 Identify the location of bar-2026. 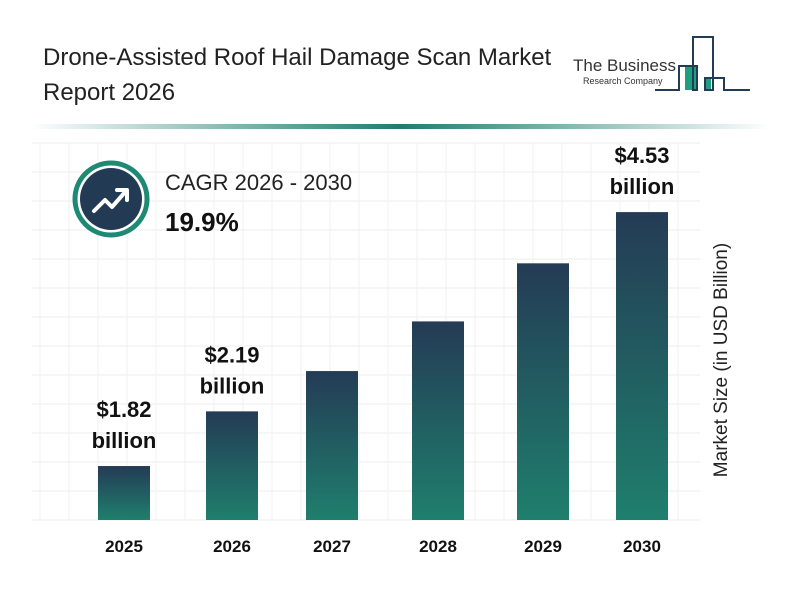
(232, 465).